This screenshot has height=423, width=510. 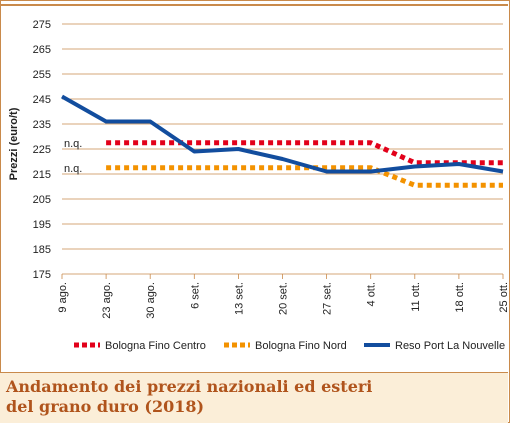 What do you see at coordinates (107, 300) in the screenshot?
I see `x-tick-label: 23 ago.` at bounding box center [107, 300].